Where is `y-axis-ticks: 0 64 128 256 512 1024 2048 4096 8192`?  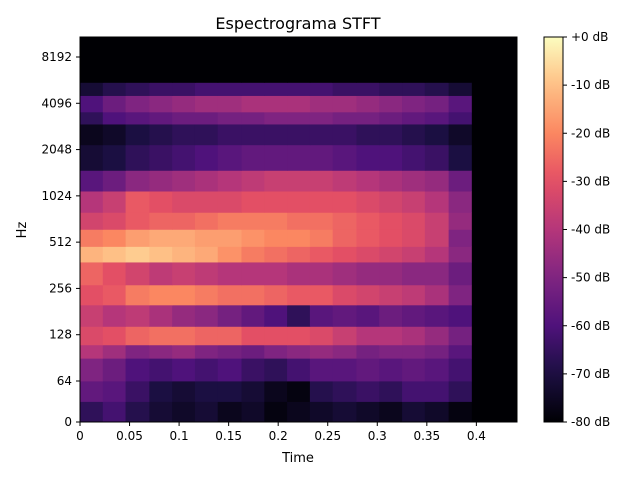 y-axis-ticks: 0 64 128 256 512 1024 2048 4096 8192 is located at coordinates (60, 239).